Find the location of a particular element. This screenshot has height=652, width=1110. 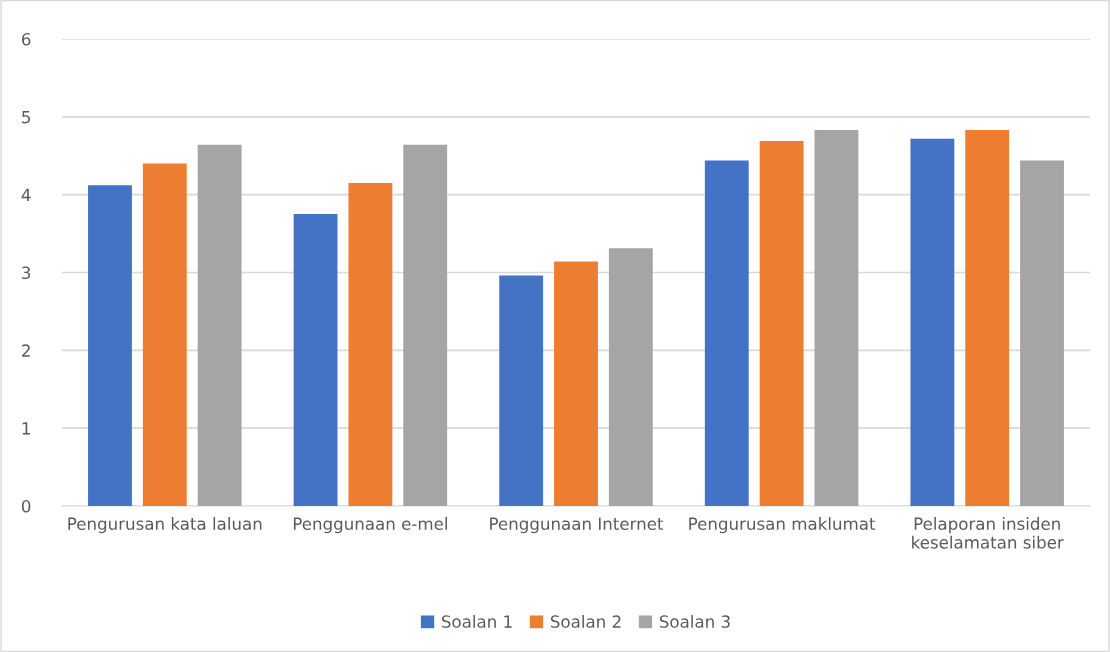

y-tick-label: 6 is located at coordinates (26, 39).